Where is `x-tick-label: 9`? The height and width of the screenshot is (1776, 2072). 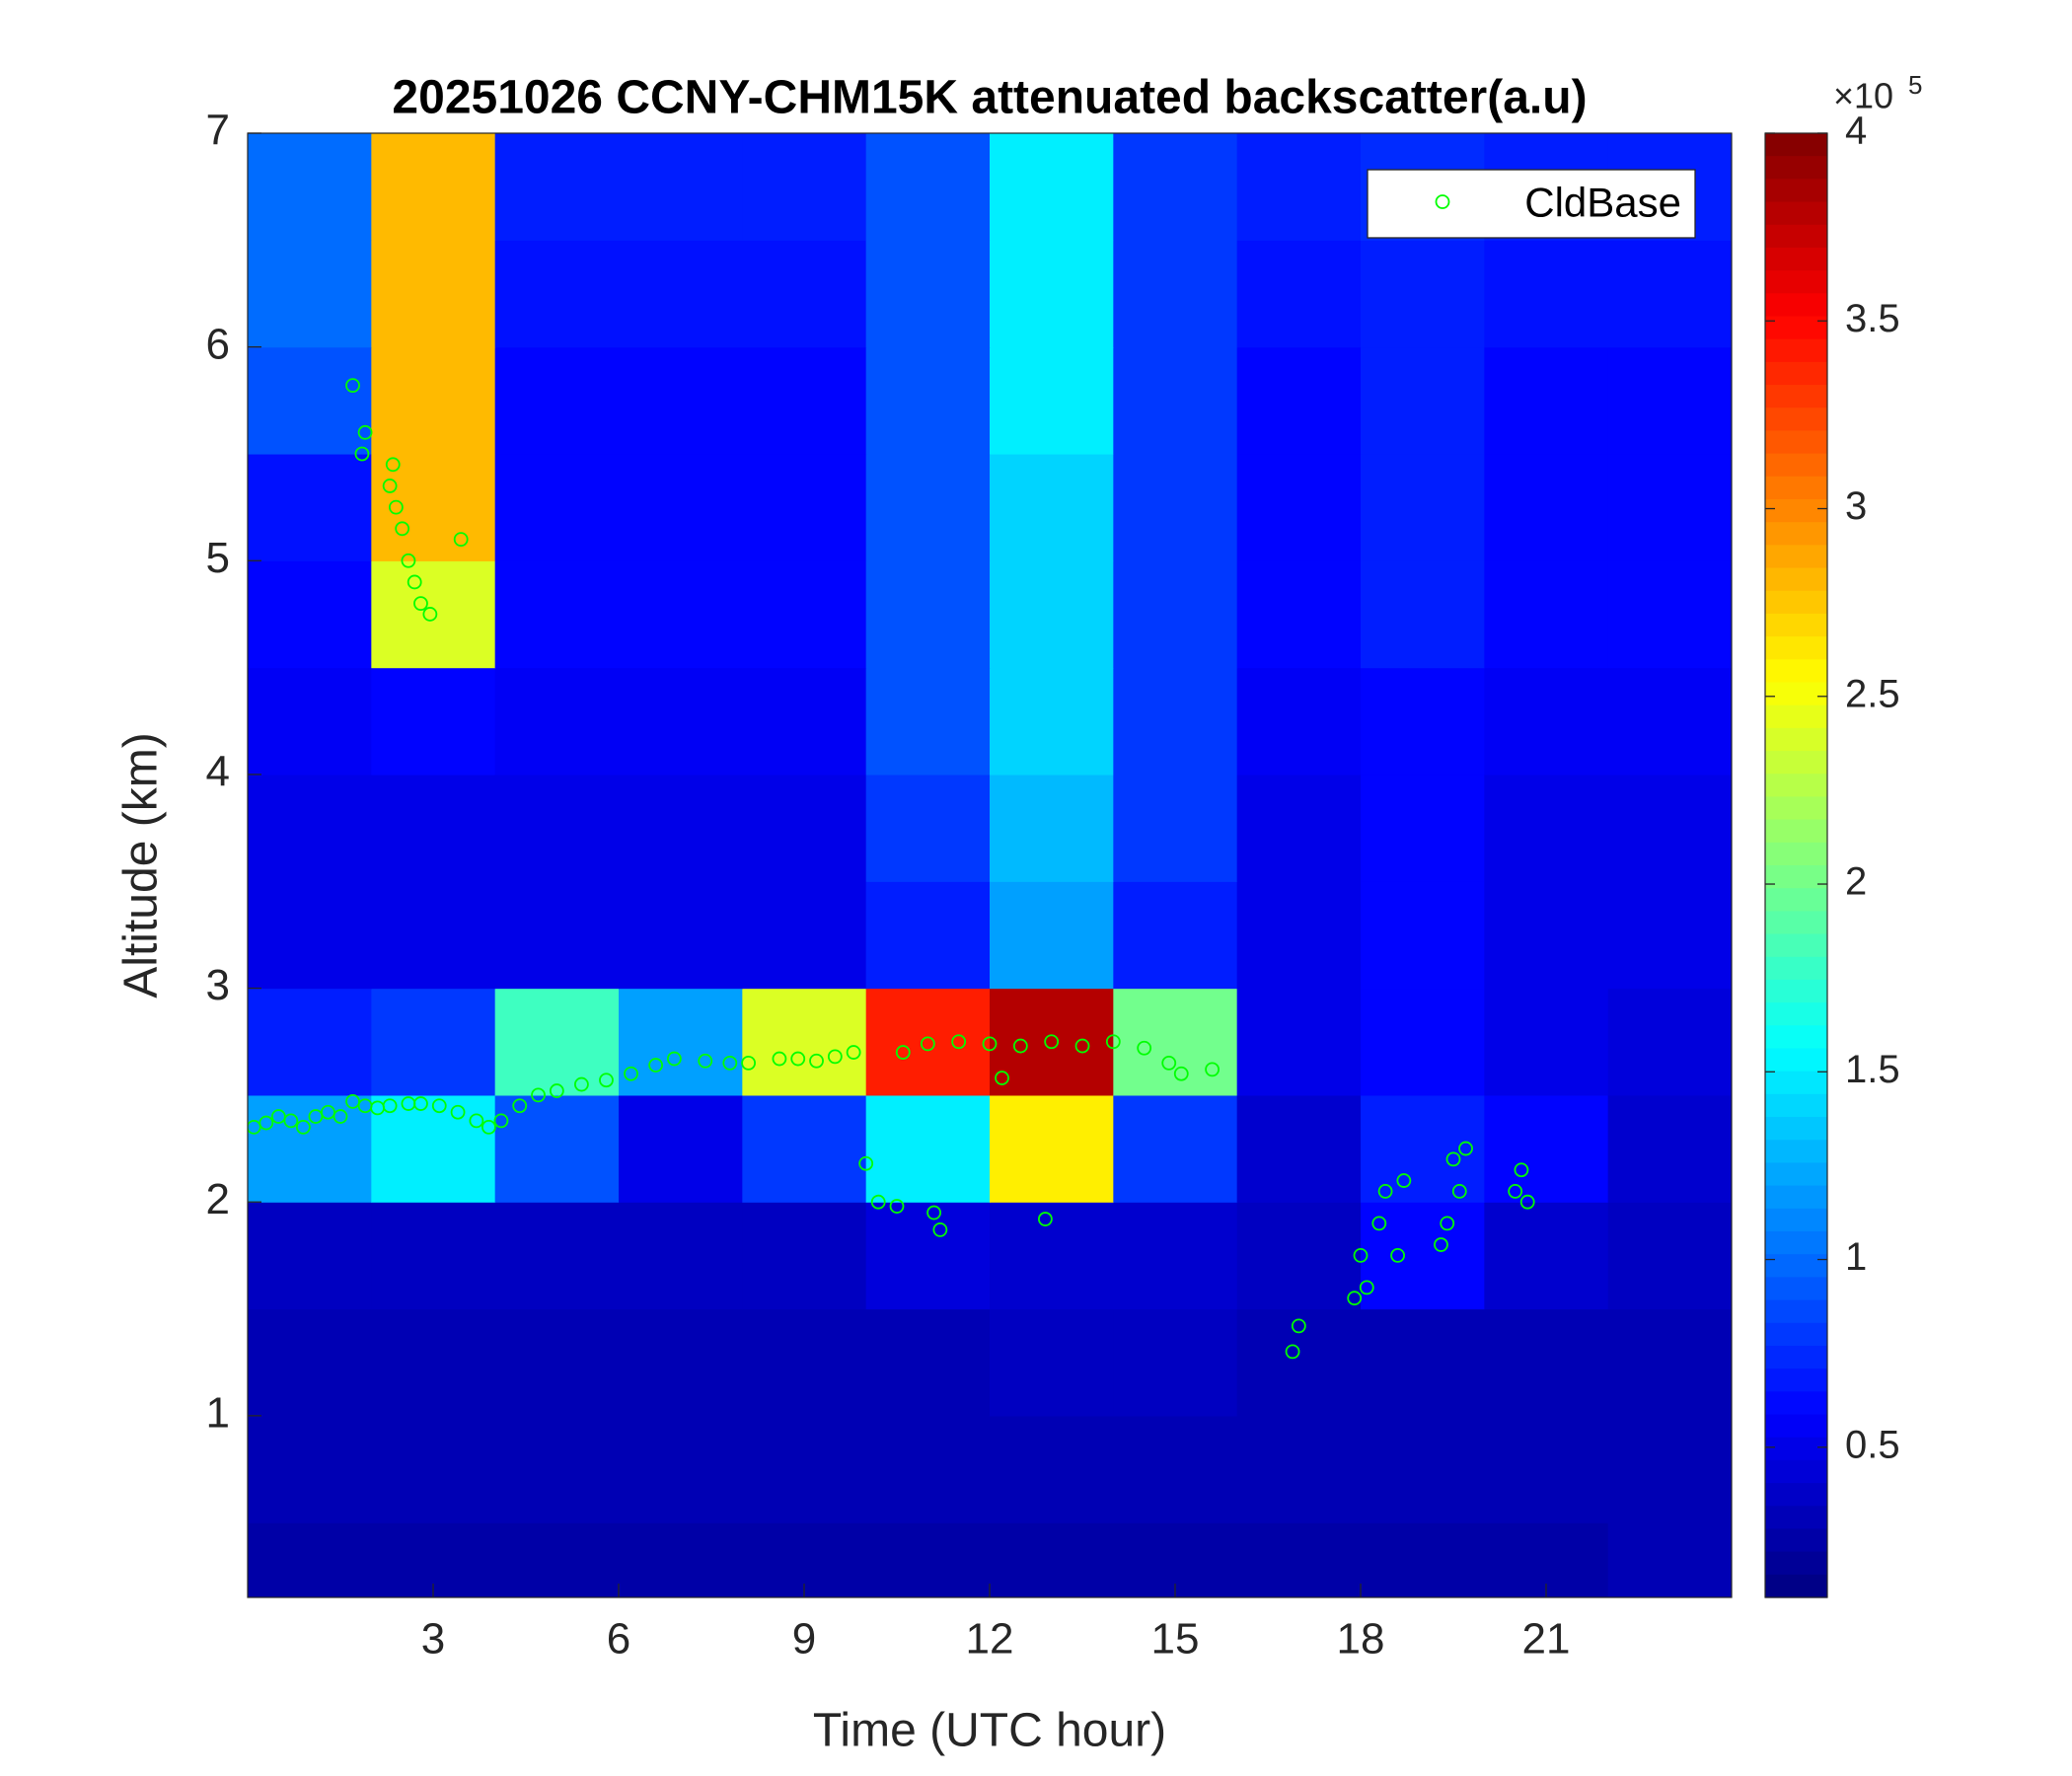
x-tick-label: 9 is located at coordinates (804, 1640).